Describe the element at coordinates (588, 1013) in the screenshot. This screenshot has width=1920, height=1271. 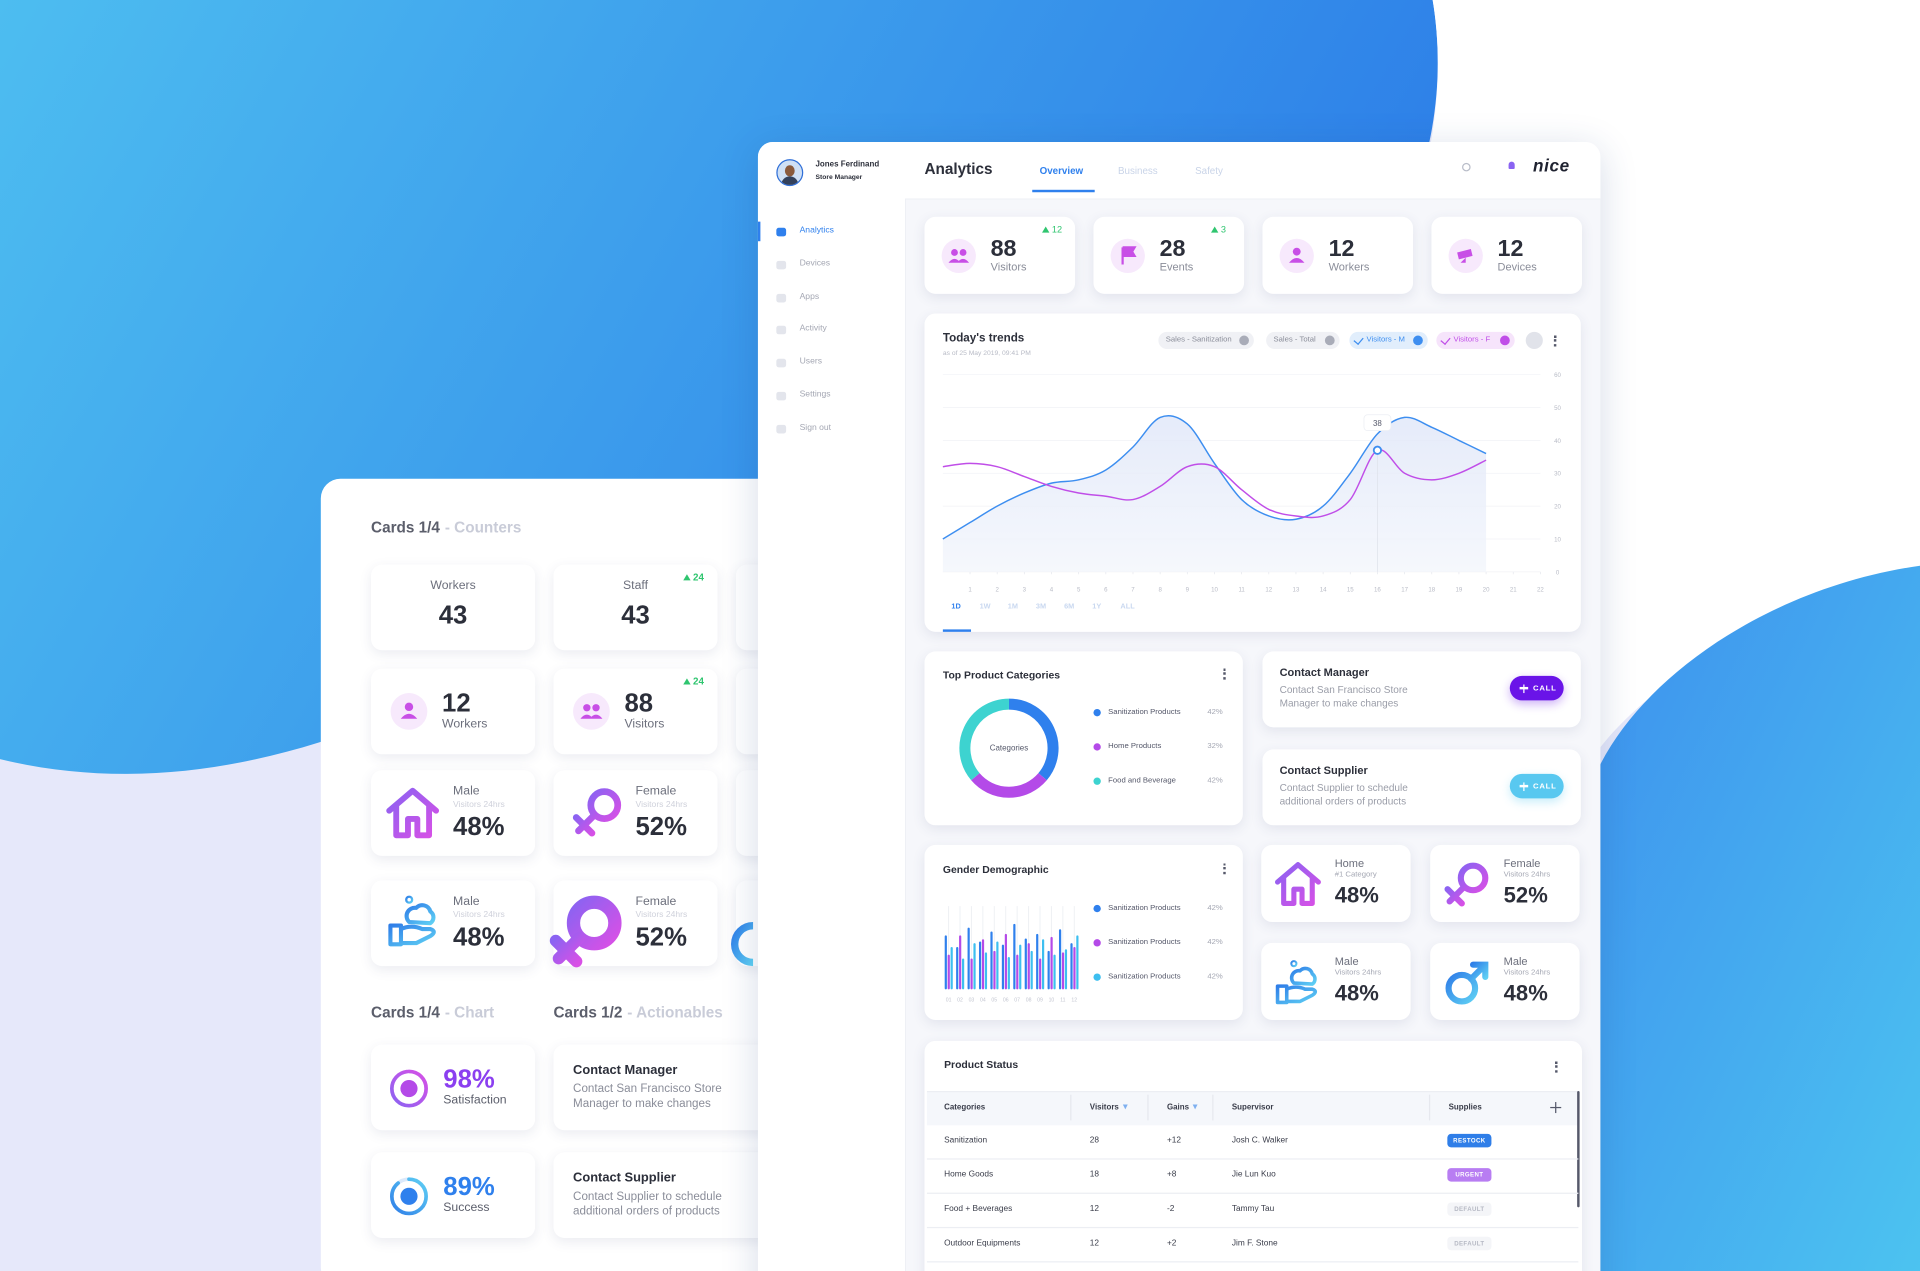
I see `section-title-main: Cards 1/2` at that location.